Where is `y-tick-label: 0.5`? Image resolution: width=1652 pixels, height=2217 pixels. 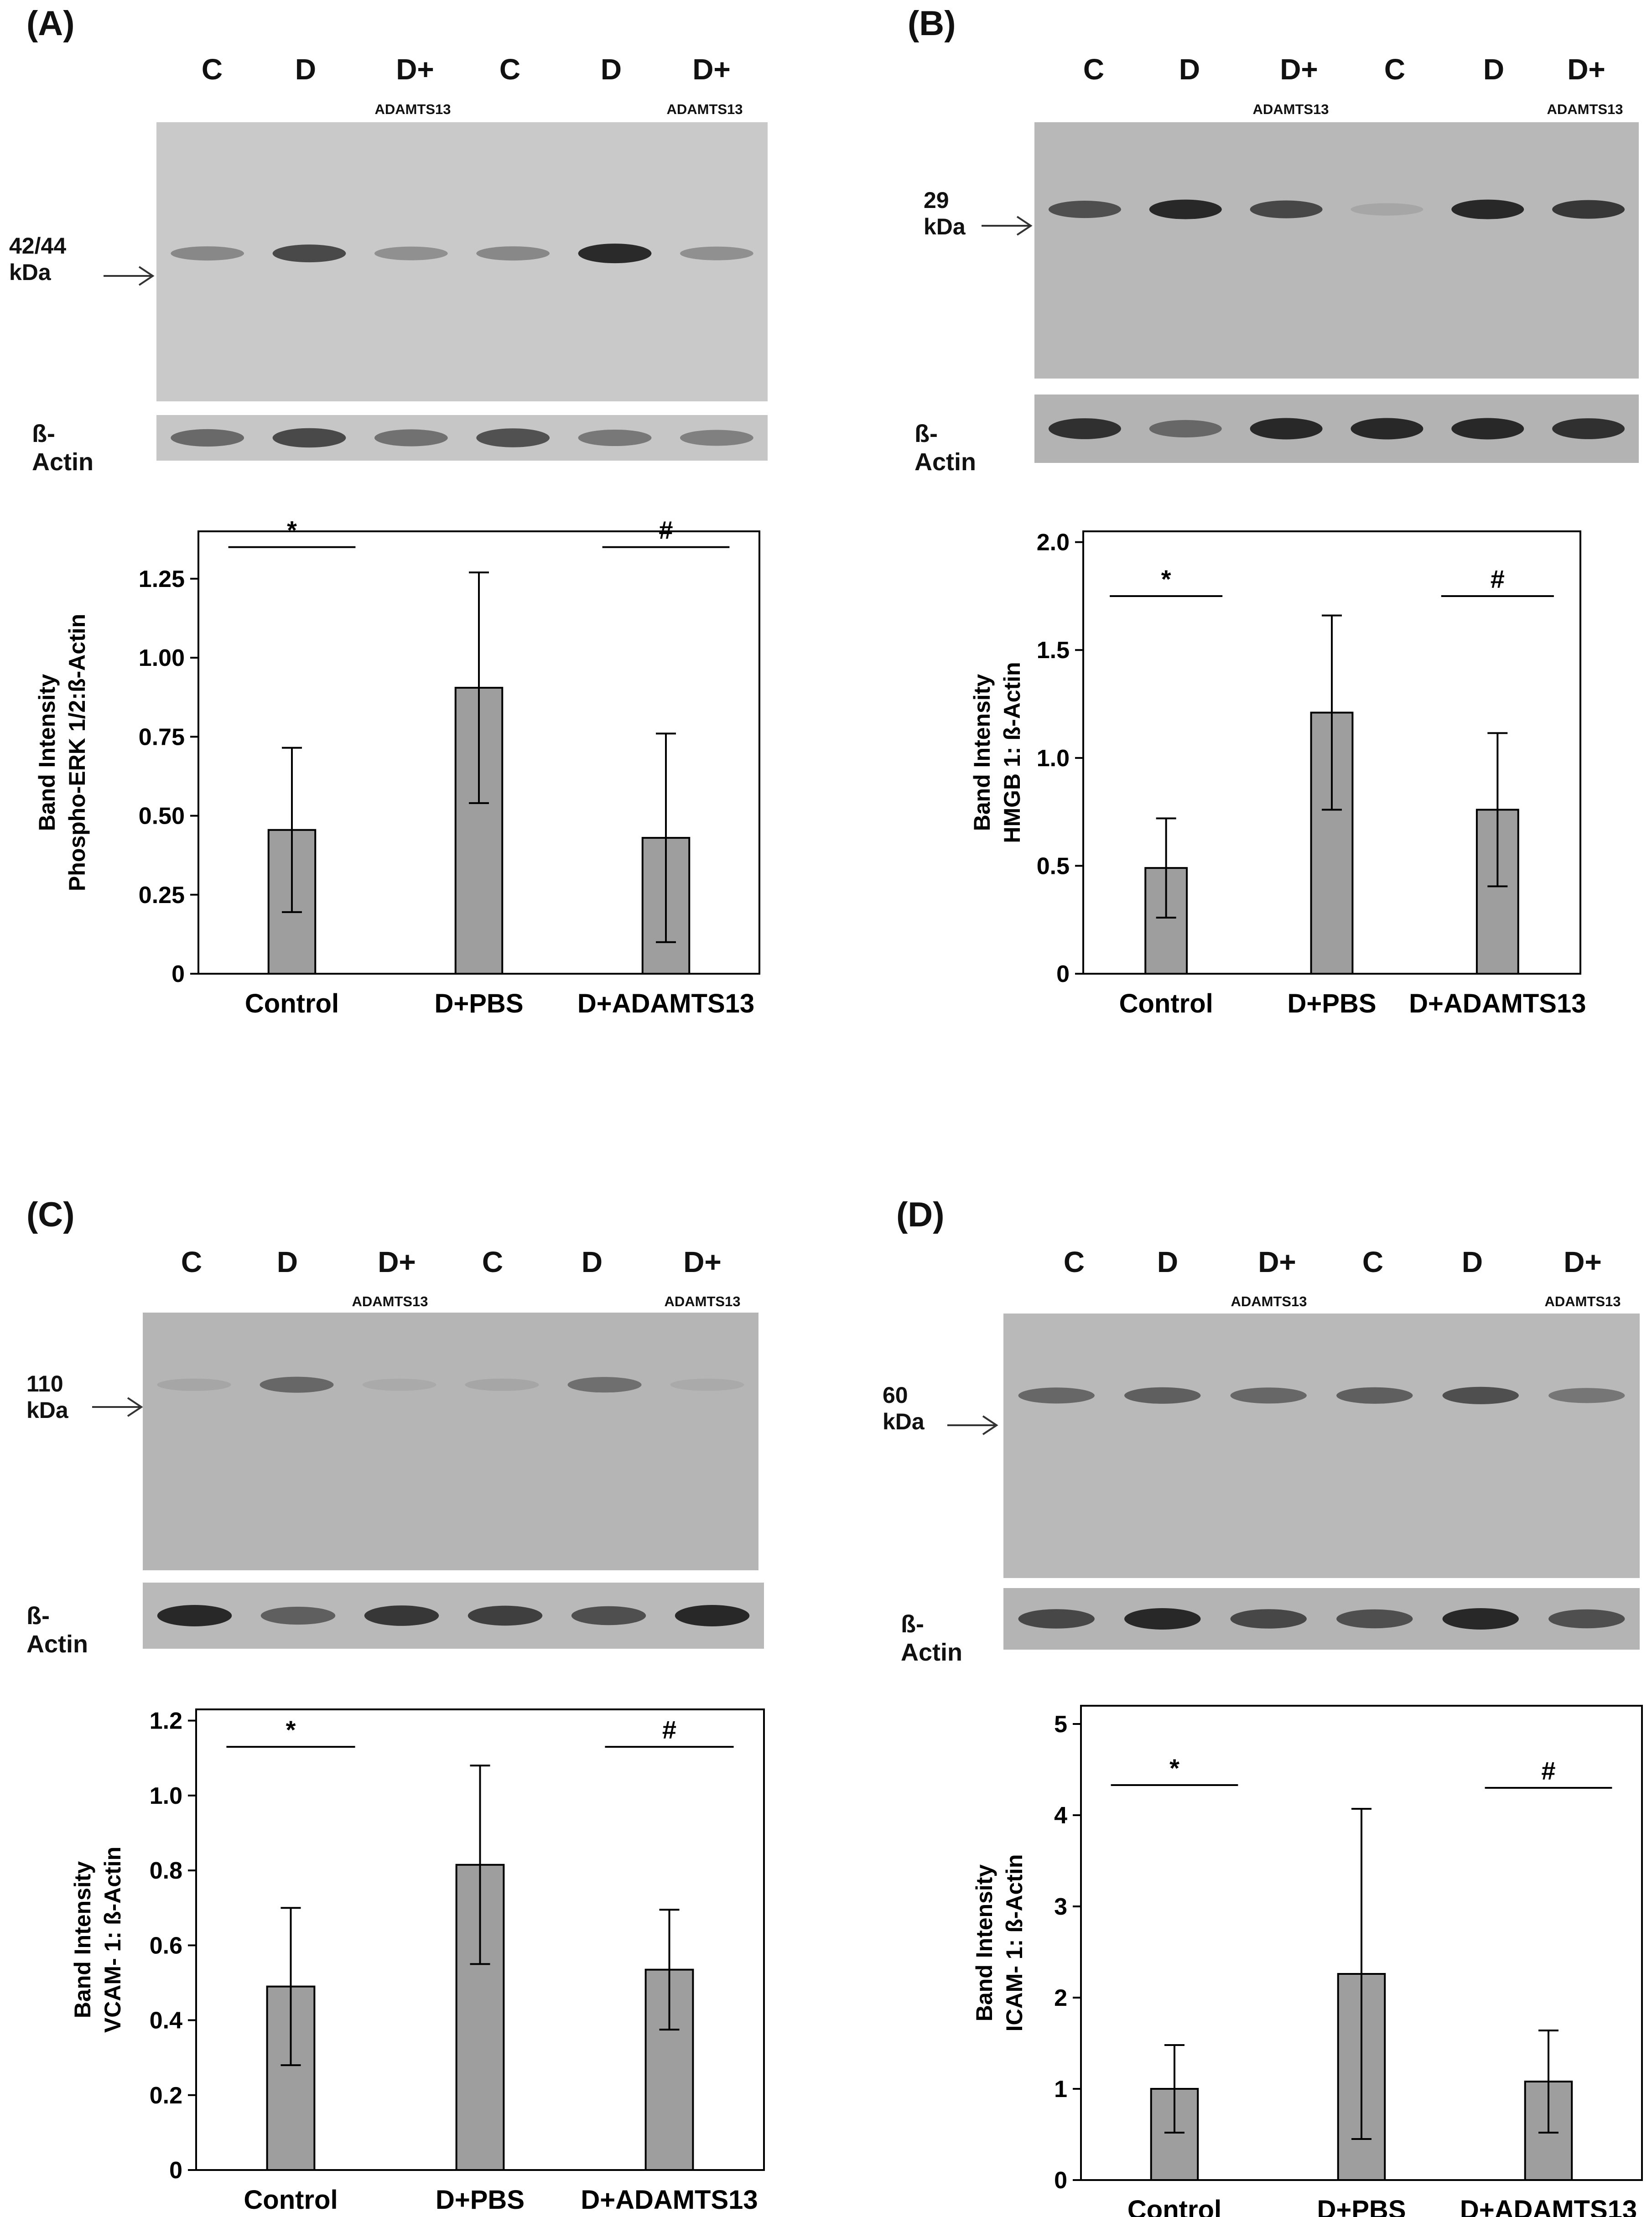
y-tick-label: 0.5 is located at coordinates (1054, 866).